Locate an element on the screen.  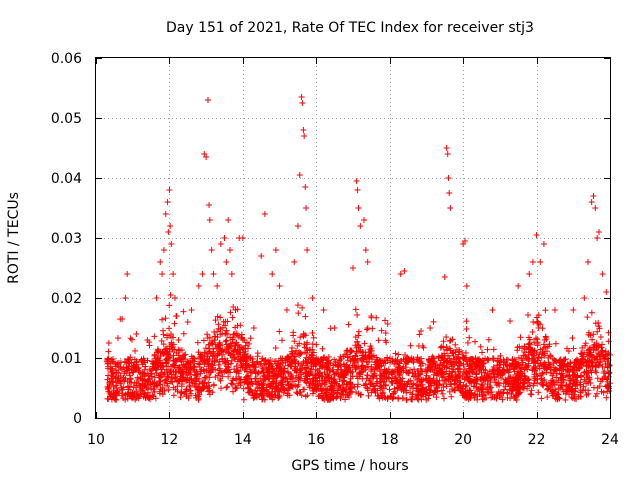
y-tick-label: 0 is located at coordinates (77, 419).